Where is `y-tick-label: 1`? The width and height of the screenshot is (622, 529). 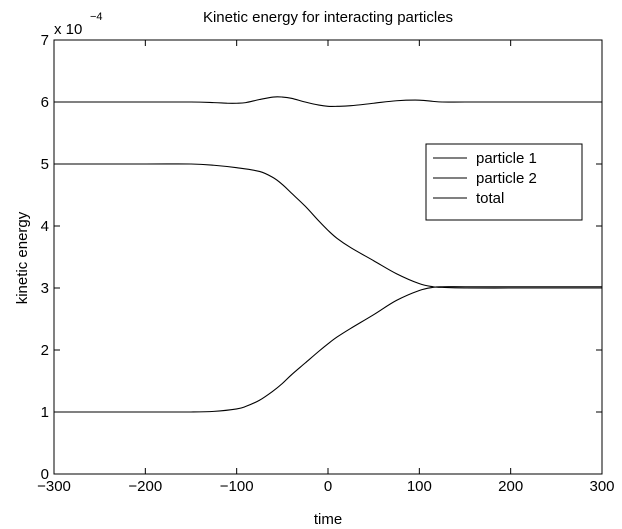
y-tick-label: 1 is located at coordinates (45, 412).